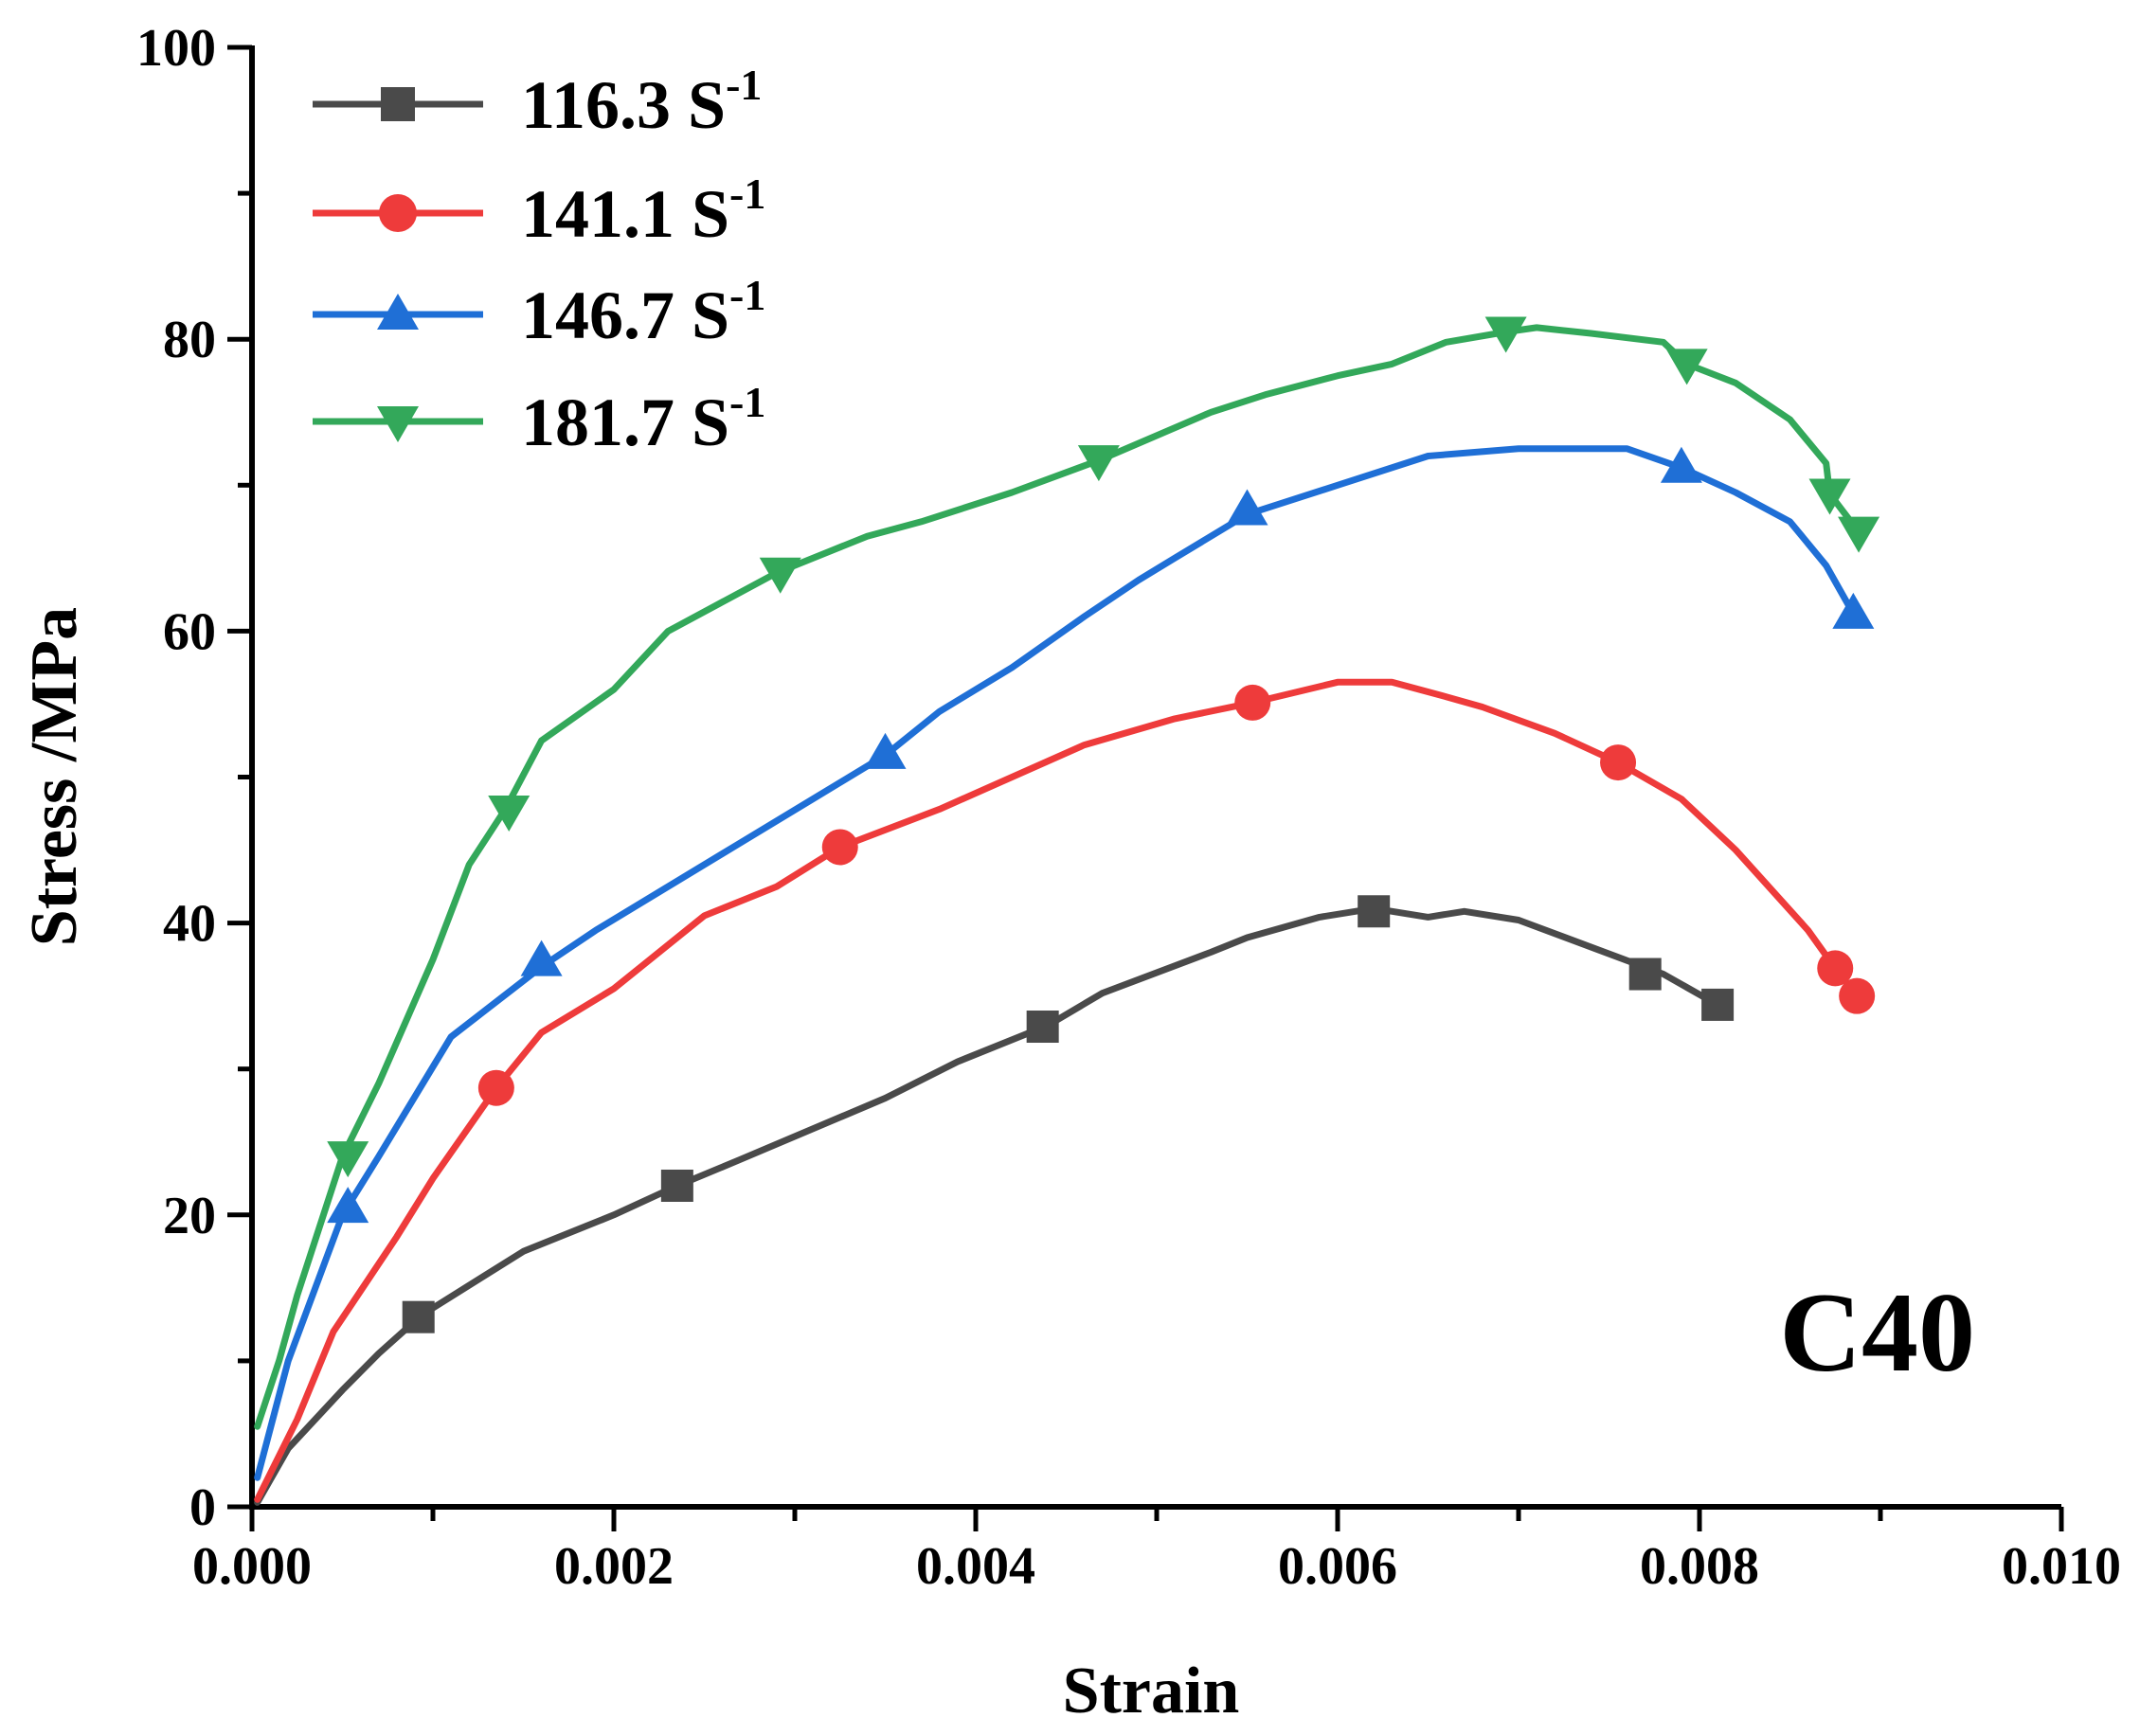  What do you see at coordinates (643, 419) in the screenshot?
I see `legend-label: 181.7 S-1` at bounding box center [643, 419].